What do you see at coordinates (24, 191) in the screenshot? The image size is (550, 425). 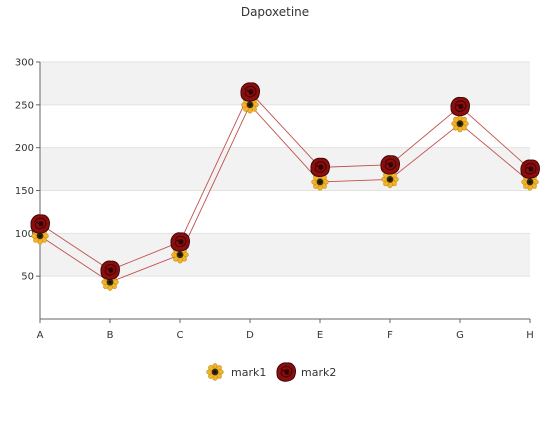 I see `y-tick-label: 150` at bounding box center [24, 191].